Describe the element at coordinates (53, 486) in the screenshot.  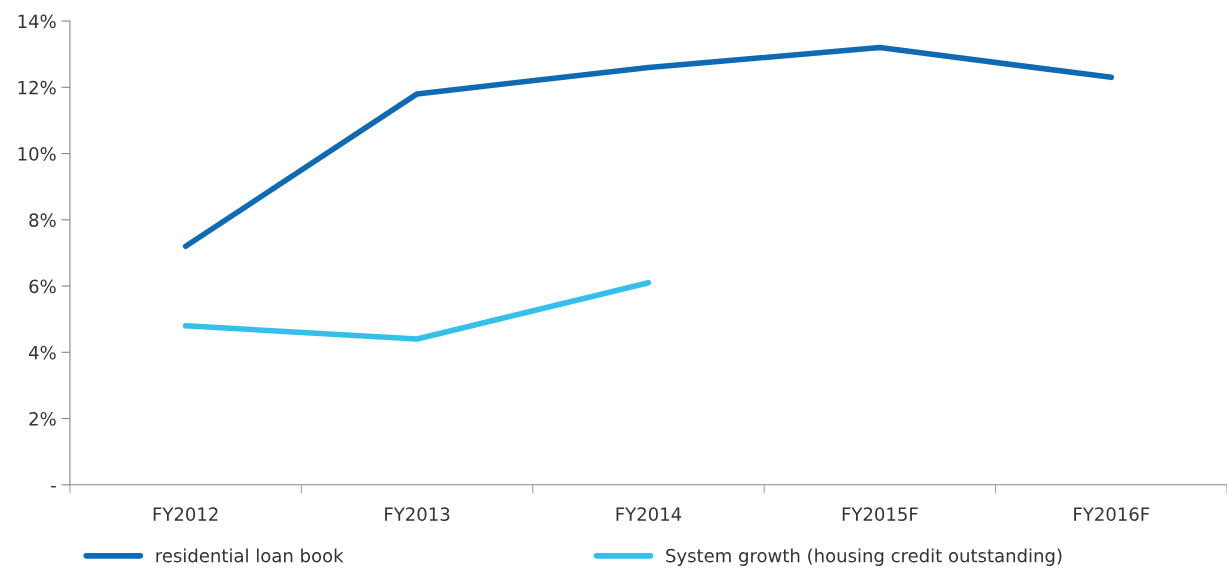
I see `y-tick-label: -` at that location.